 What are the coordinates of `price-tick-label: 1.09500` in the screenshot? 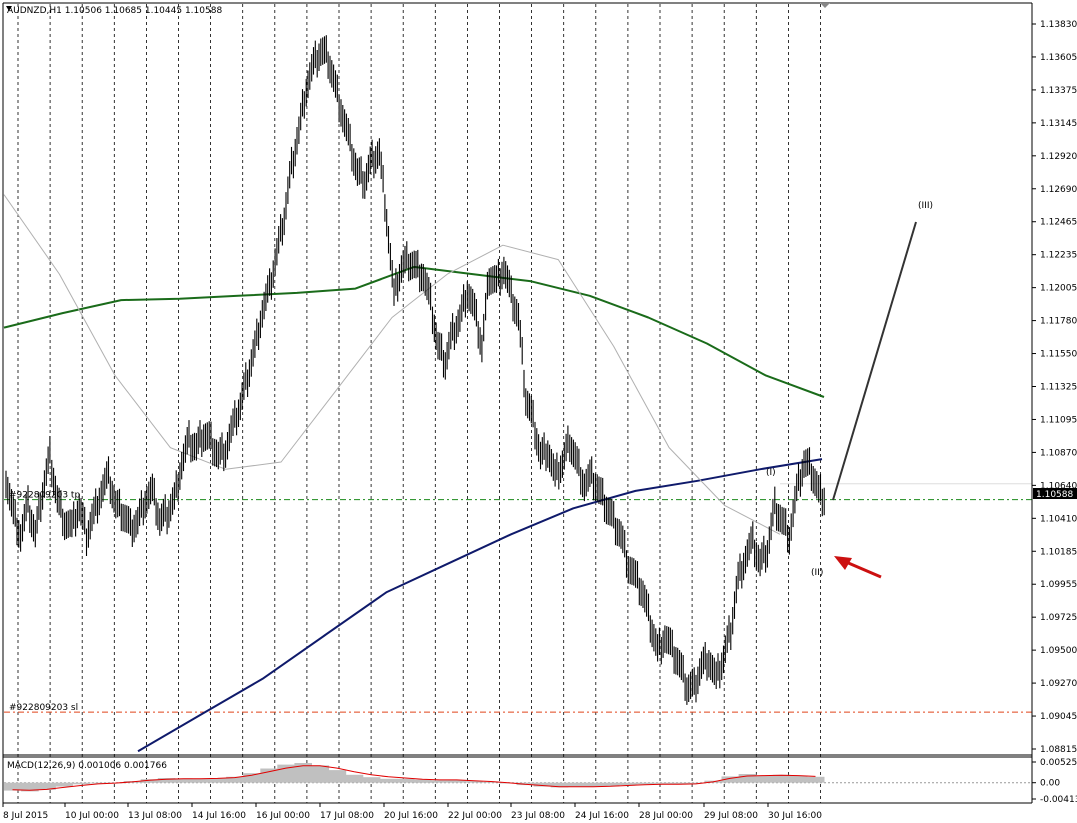 It's located at (1058, 651).